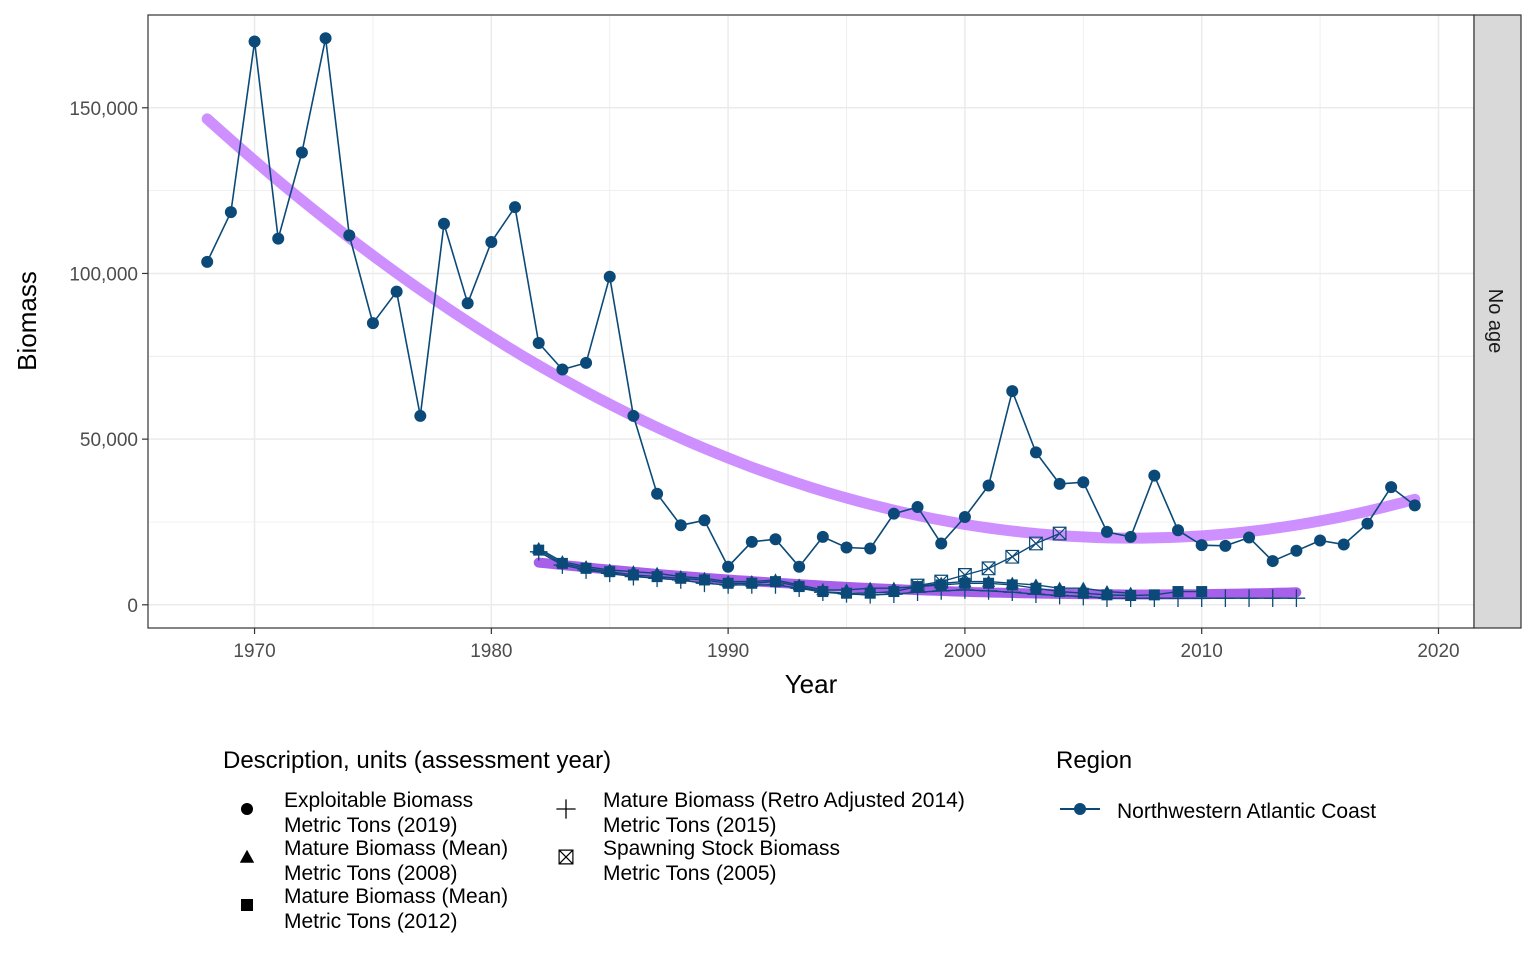 Image resolution: width=1536 pixels, height=960 pixels. I want to click on legend-region-title: Region, so click(1094, 760).